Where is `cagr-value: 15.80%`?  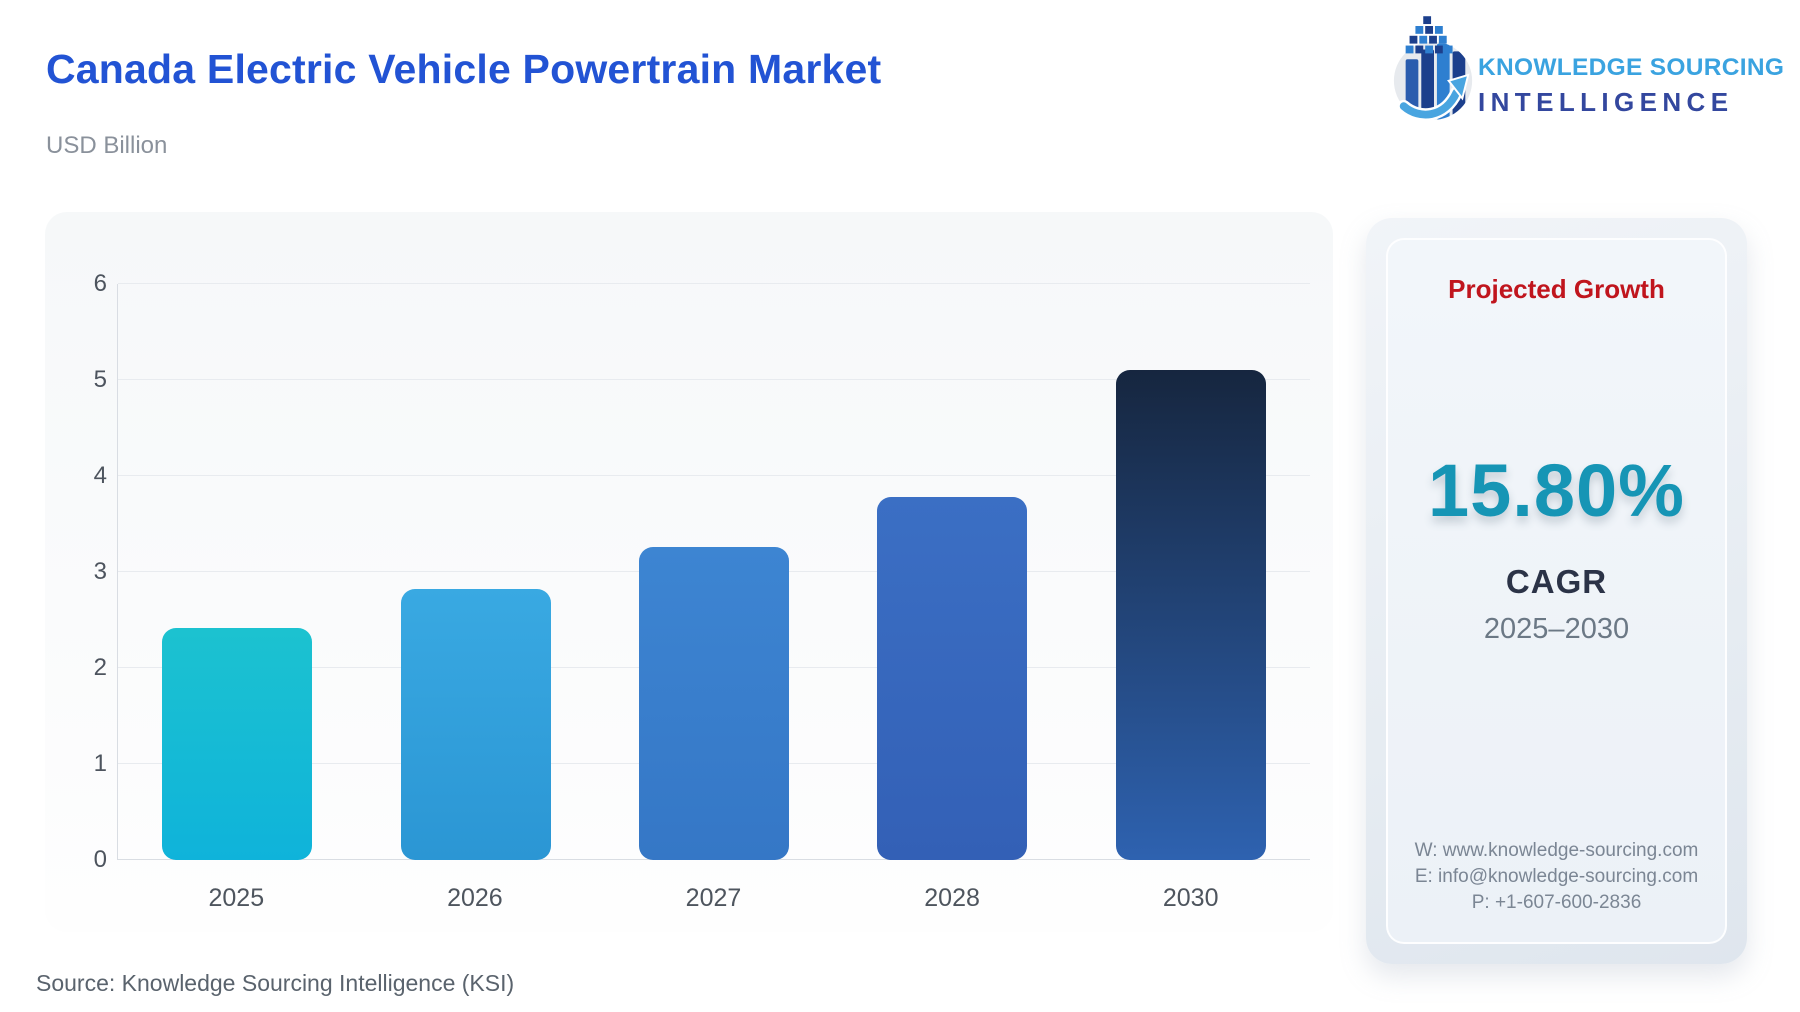
cagr-value: 15.80% is located at coordinates (1556, 490).